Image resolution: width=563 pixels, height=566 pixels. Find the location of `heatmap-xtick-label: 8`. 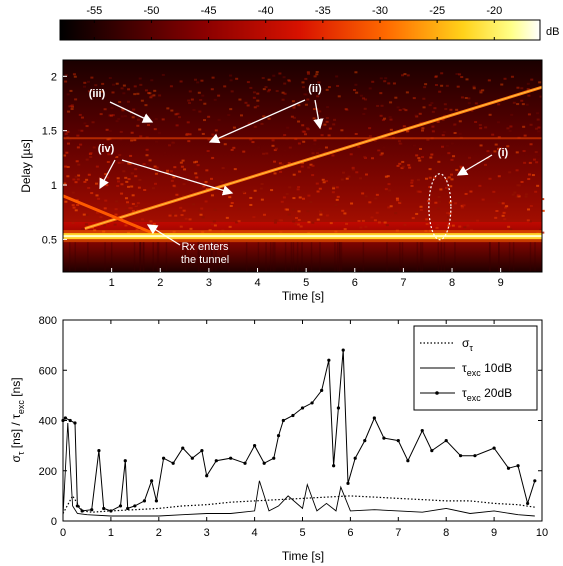

heatmap-xtick-label: 8 is located at coordinates (452, 283).